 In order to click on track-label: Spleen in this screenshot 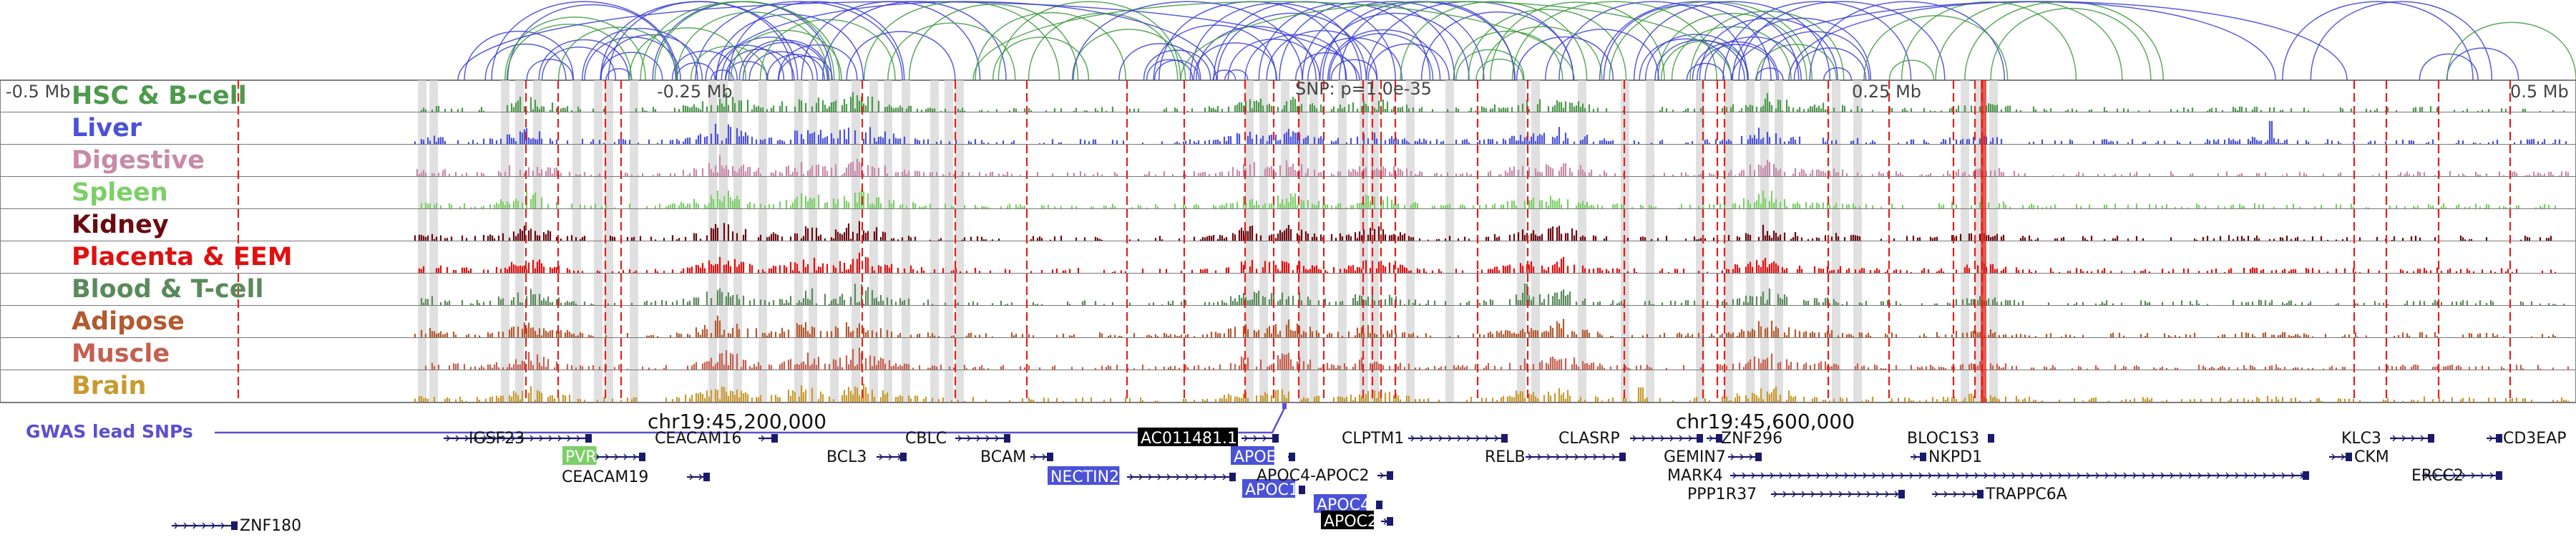, I will do `click(120, 192)`.